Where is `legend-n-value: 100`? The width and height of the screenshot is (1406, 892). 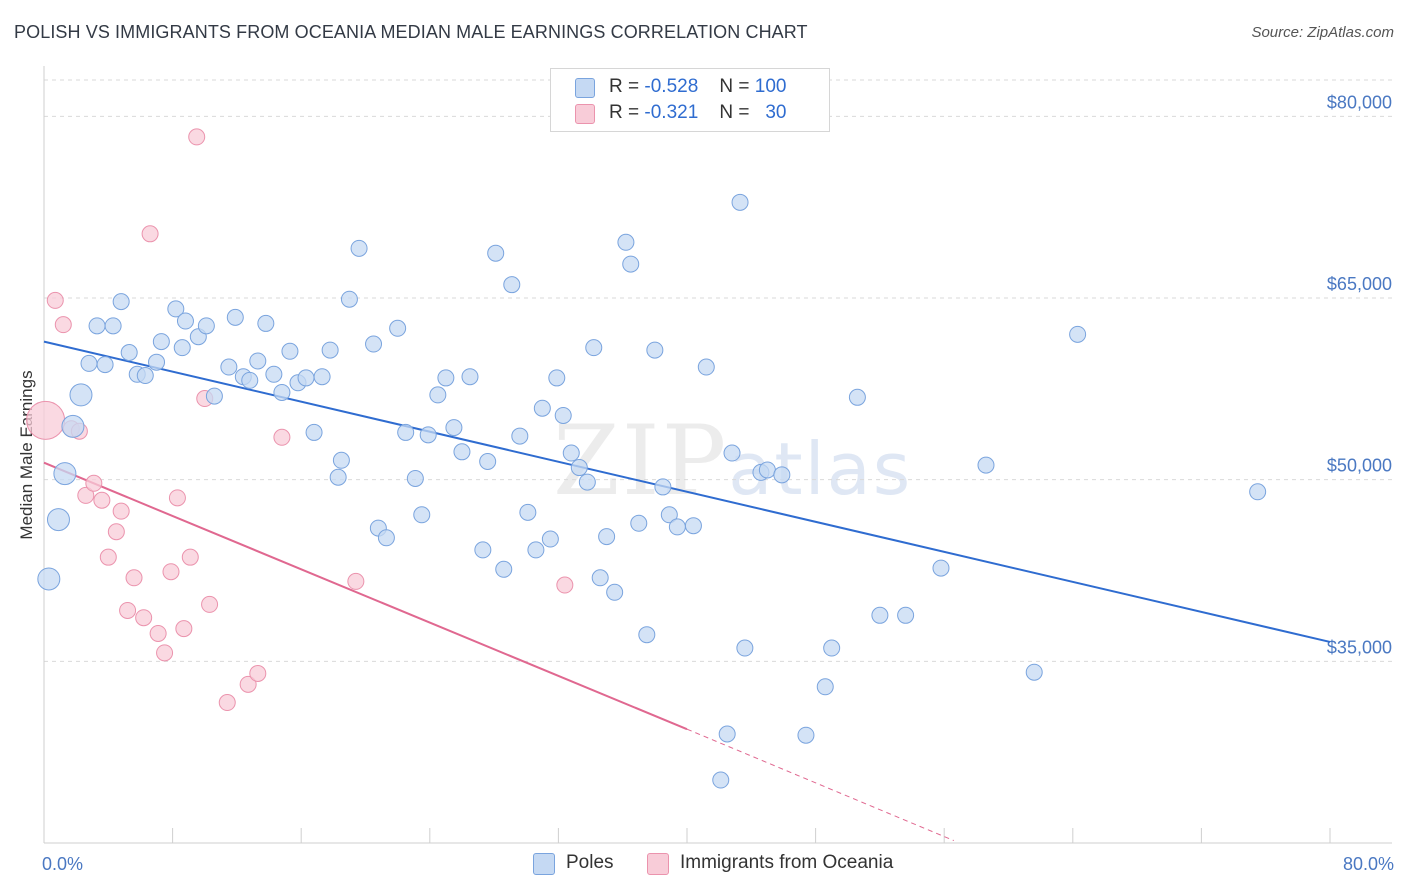 legend-n-value: 100 is located at coordinates (770, 86).